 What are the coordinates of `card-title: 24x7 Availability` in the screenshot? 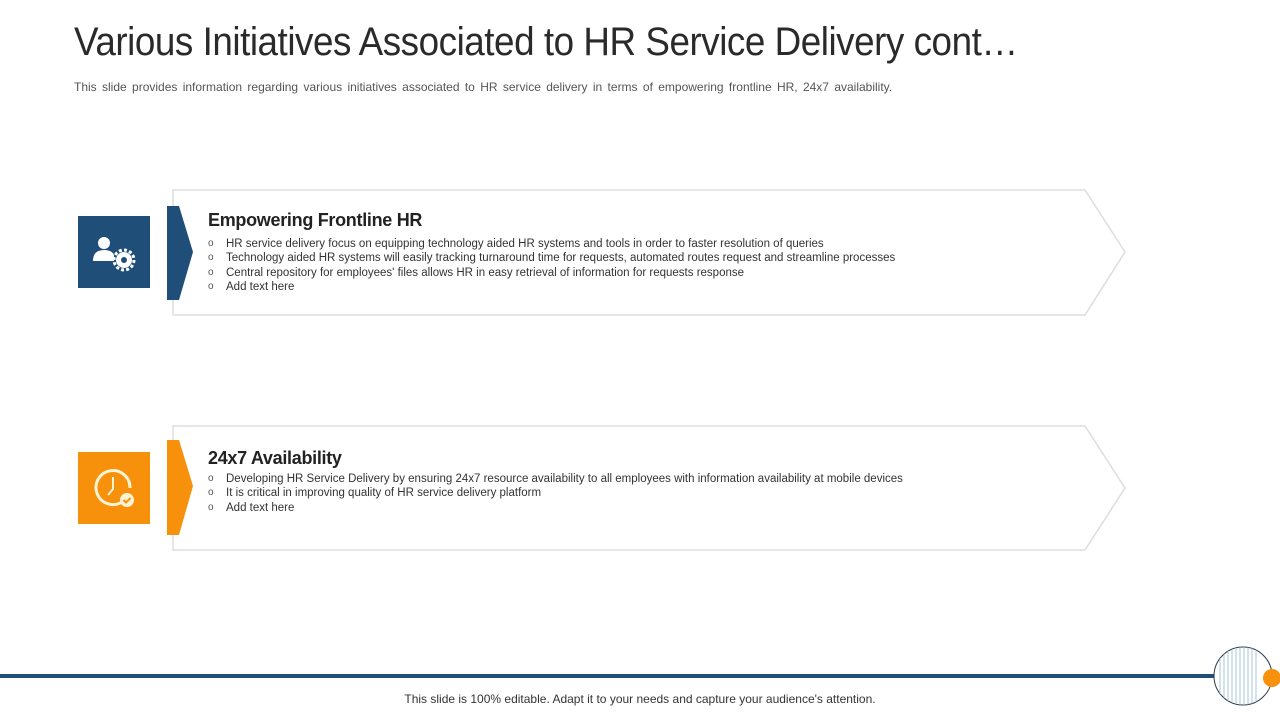 It's located at (275, 458).